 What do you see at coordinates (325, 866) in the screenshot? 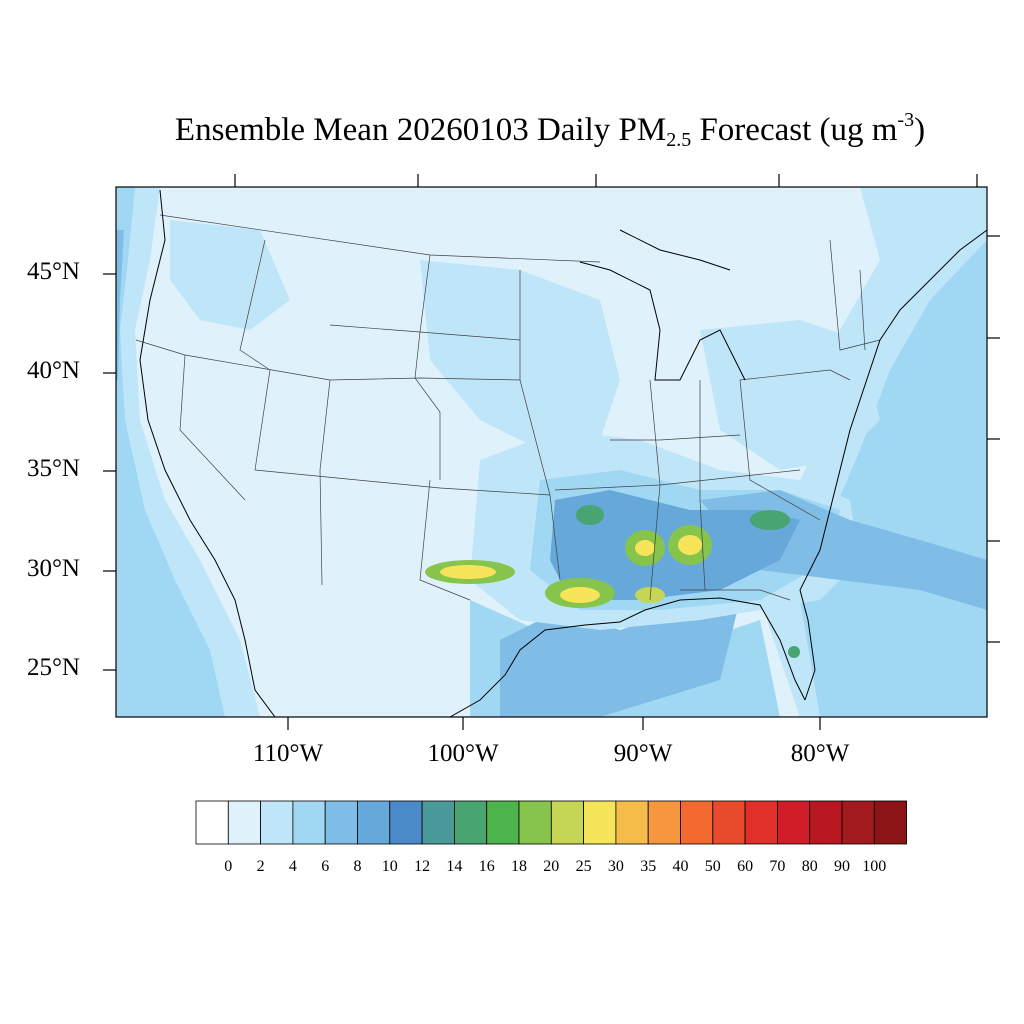
I see `colorbar-label: 6` at bounding box center [325, 866].